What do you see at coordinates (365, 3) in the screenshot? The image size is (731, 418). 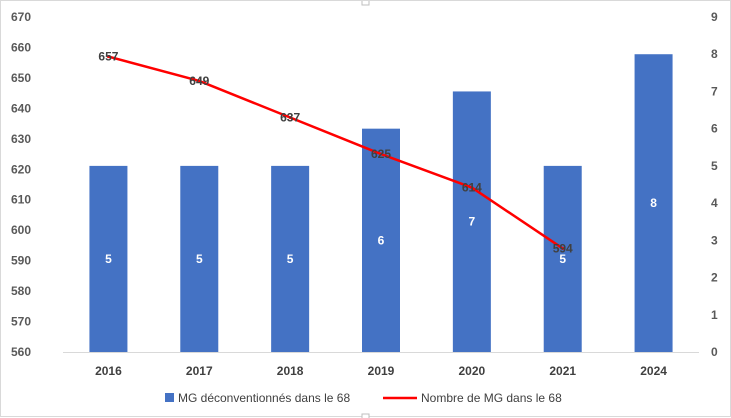 I see `resize-handle-top` at bounding box center [365, 3].